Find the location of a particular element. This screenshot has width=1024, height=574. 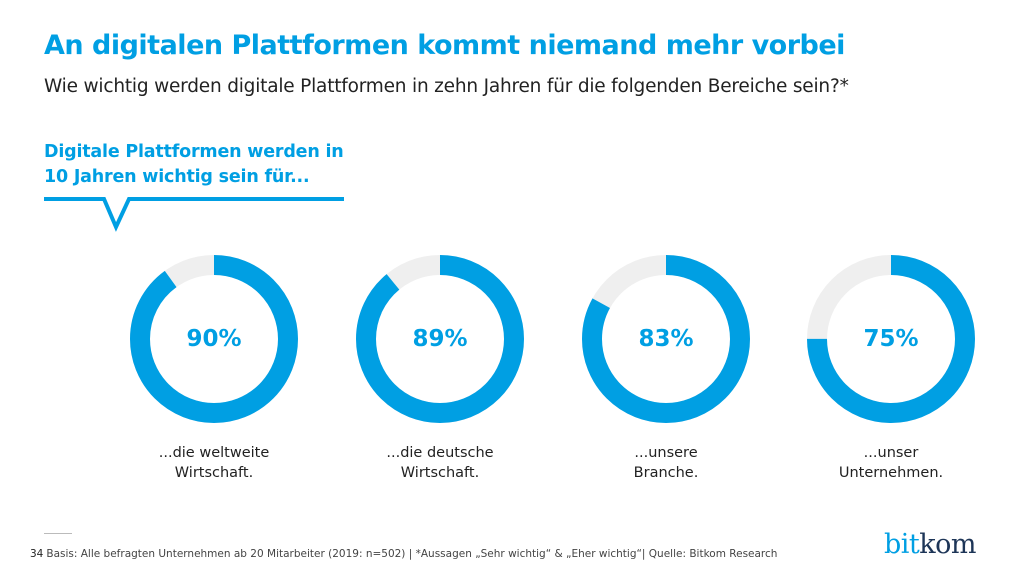

category-label-line: ...unser is located at coordinates (891, 453).